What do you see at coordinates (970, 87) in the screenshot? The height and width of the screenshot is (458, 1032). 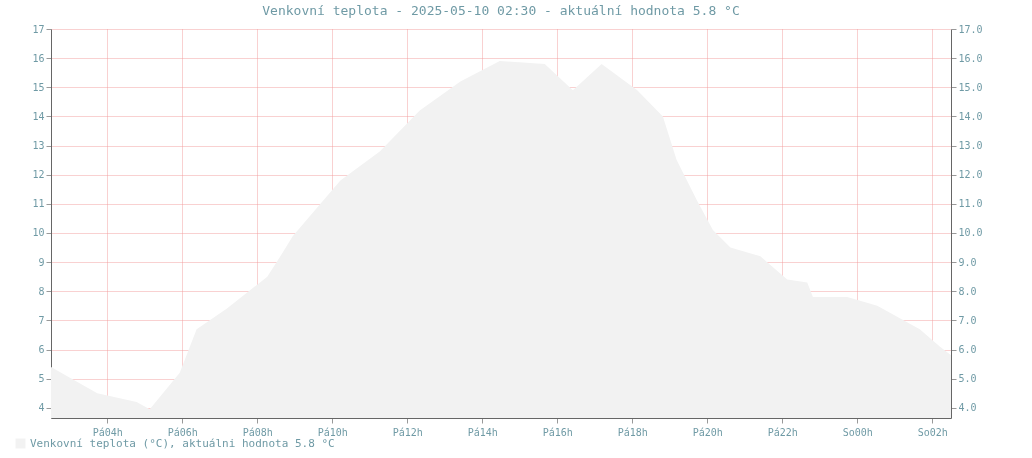 I see `y2-tick-label: 15.0` at bounding box center [970, 87].